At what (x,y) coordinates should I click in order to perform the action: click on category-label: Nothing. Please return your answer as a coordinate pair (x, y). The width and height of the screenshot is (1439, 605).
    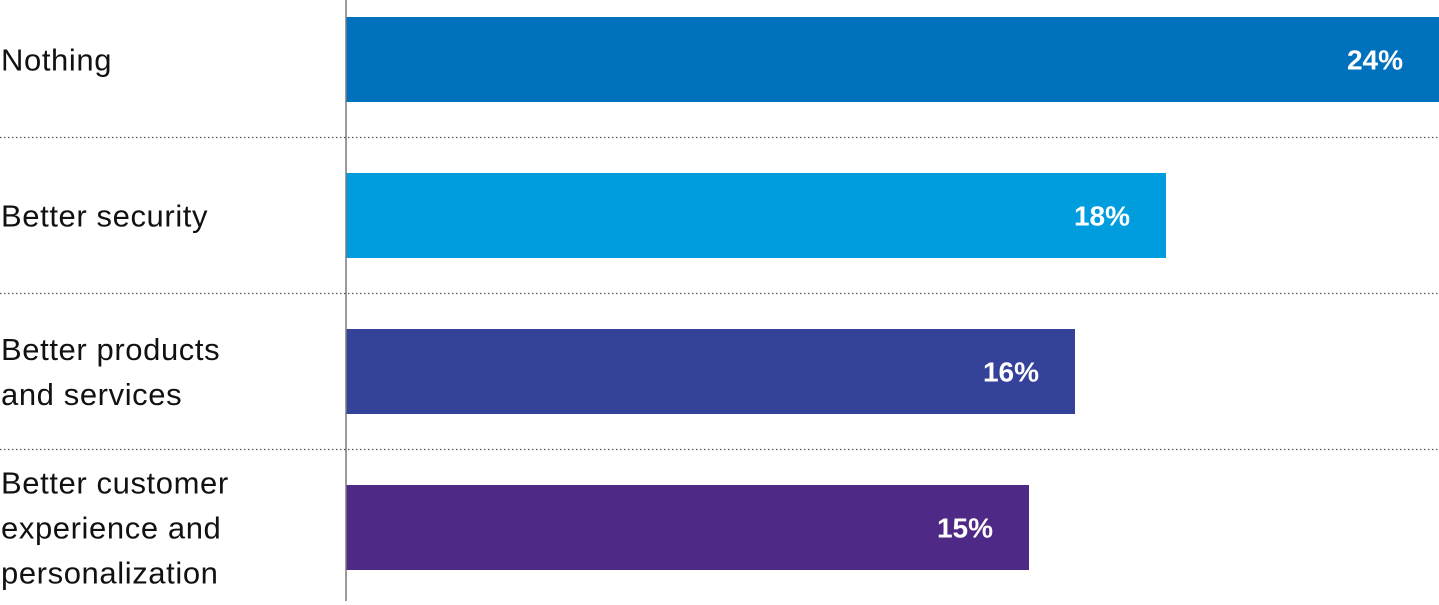
    Looking at the image, I should click on (56, 60).